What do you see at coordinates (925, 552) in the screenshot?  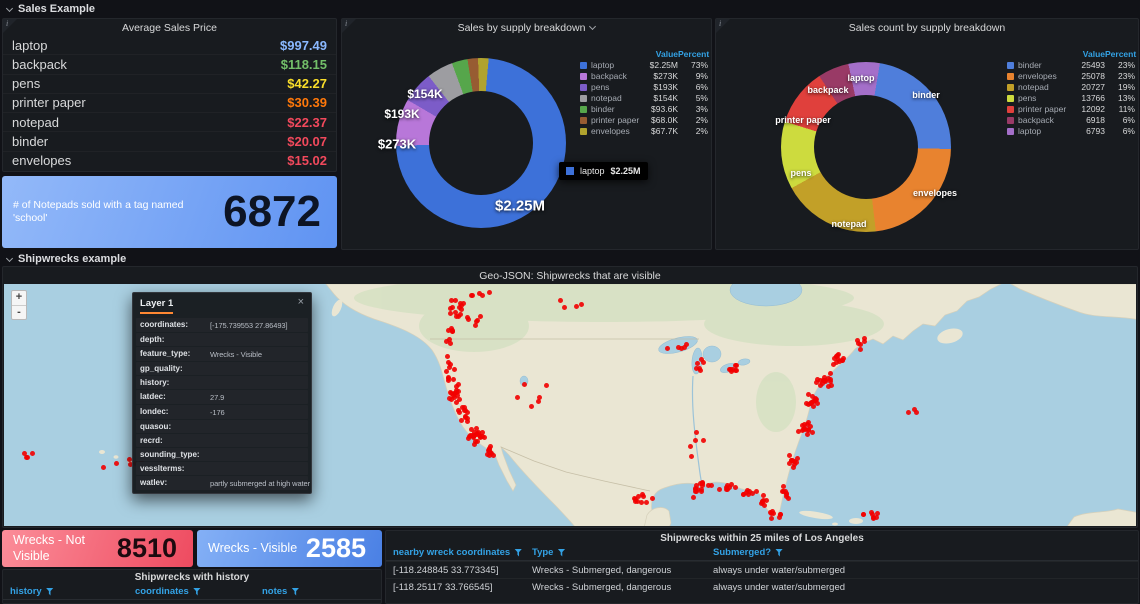 I see `column-header-submerged: Submerged?` at bounding box center [925, 552].